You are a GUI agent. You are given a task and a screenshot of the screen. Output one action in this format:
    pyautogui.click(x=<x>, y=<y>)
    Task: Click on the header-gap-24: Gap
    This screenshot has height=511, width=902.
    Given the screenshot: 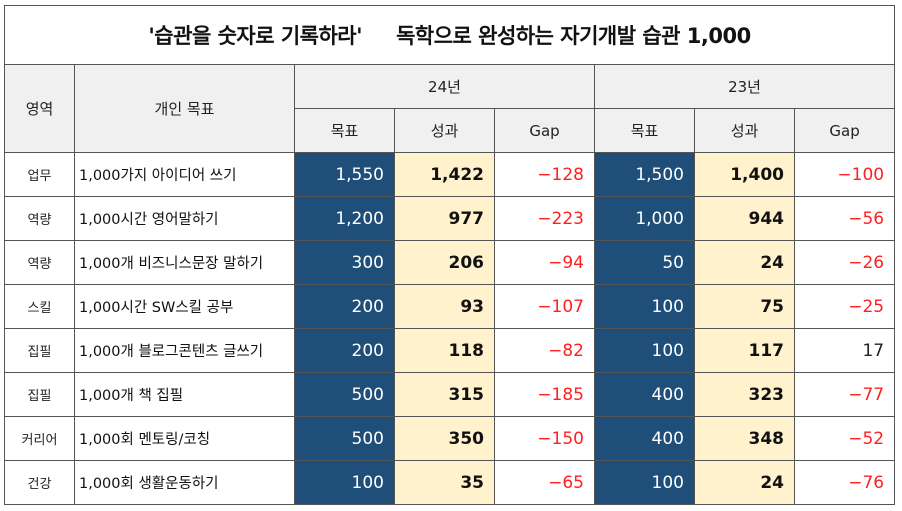 What is the action you would take?
    pyautogui.click(x=544, y=130)
    